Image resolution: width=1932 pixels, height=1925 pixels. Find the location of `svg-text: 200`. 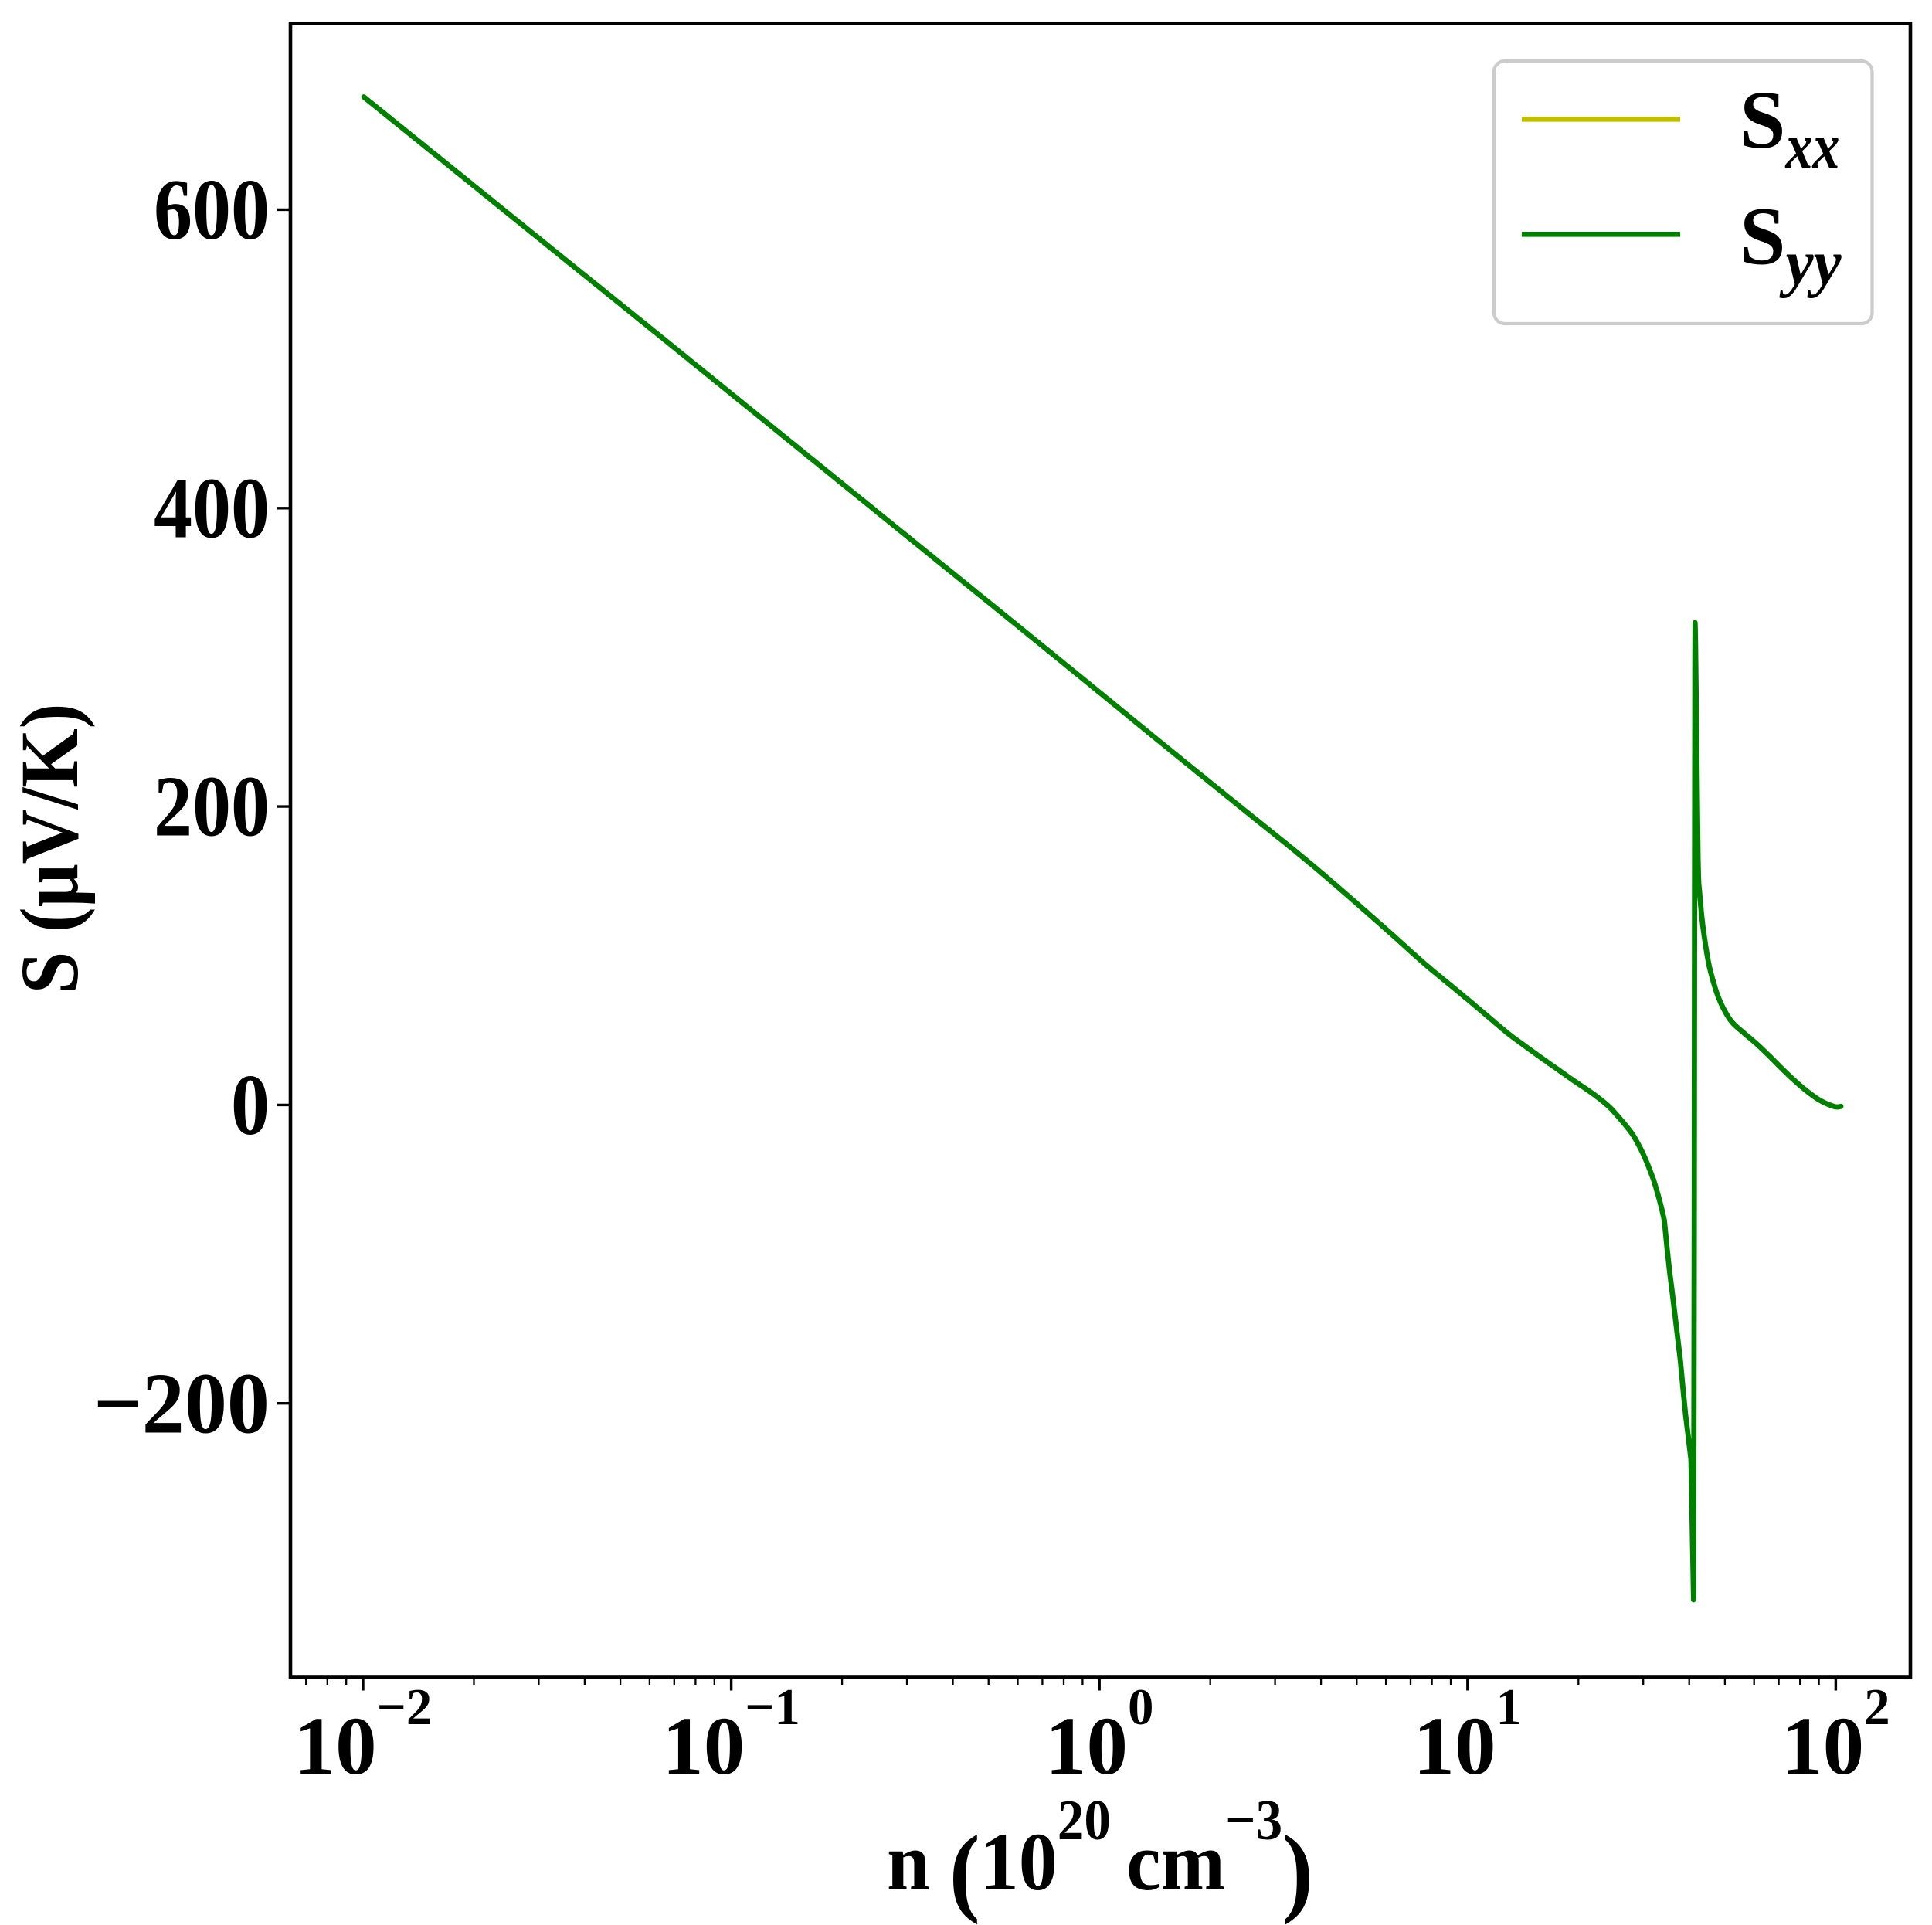

svg-text: 200 is located at coordinates (212, 807).